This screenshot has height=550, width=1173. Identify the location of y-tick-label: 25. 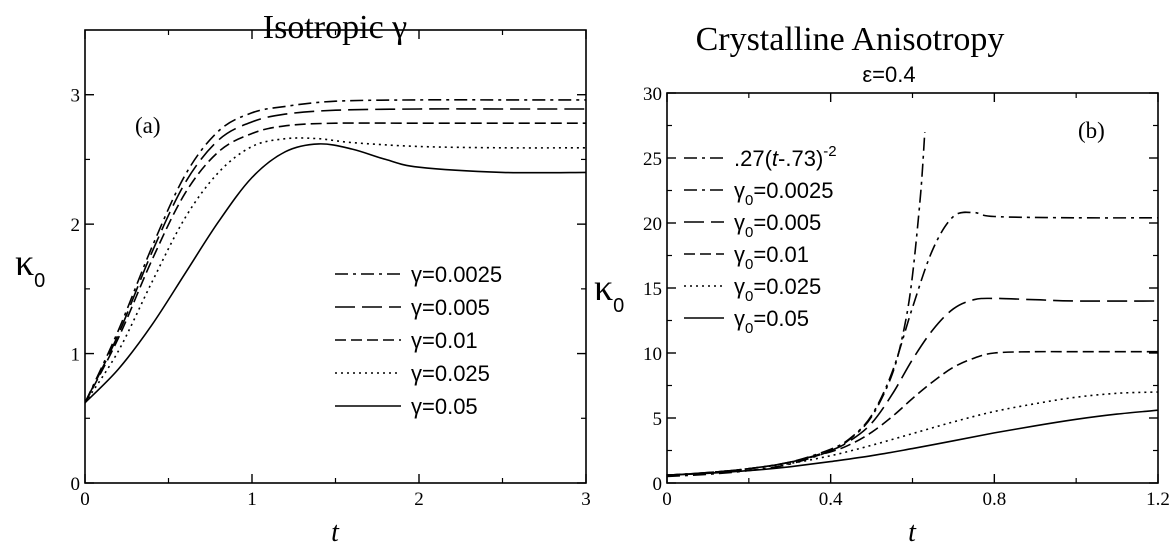
(652, 159).